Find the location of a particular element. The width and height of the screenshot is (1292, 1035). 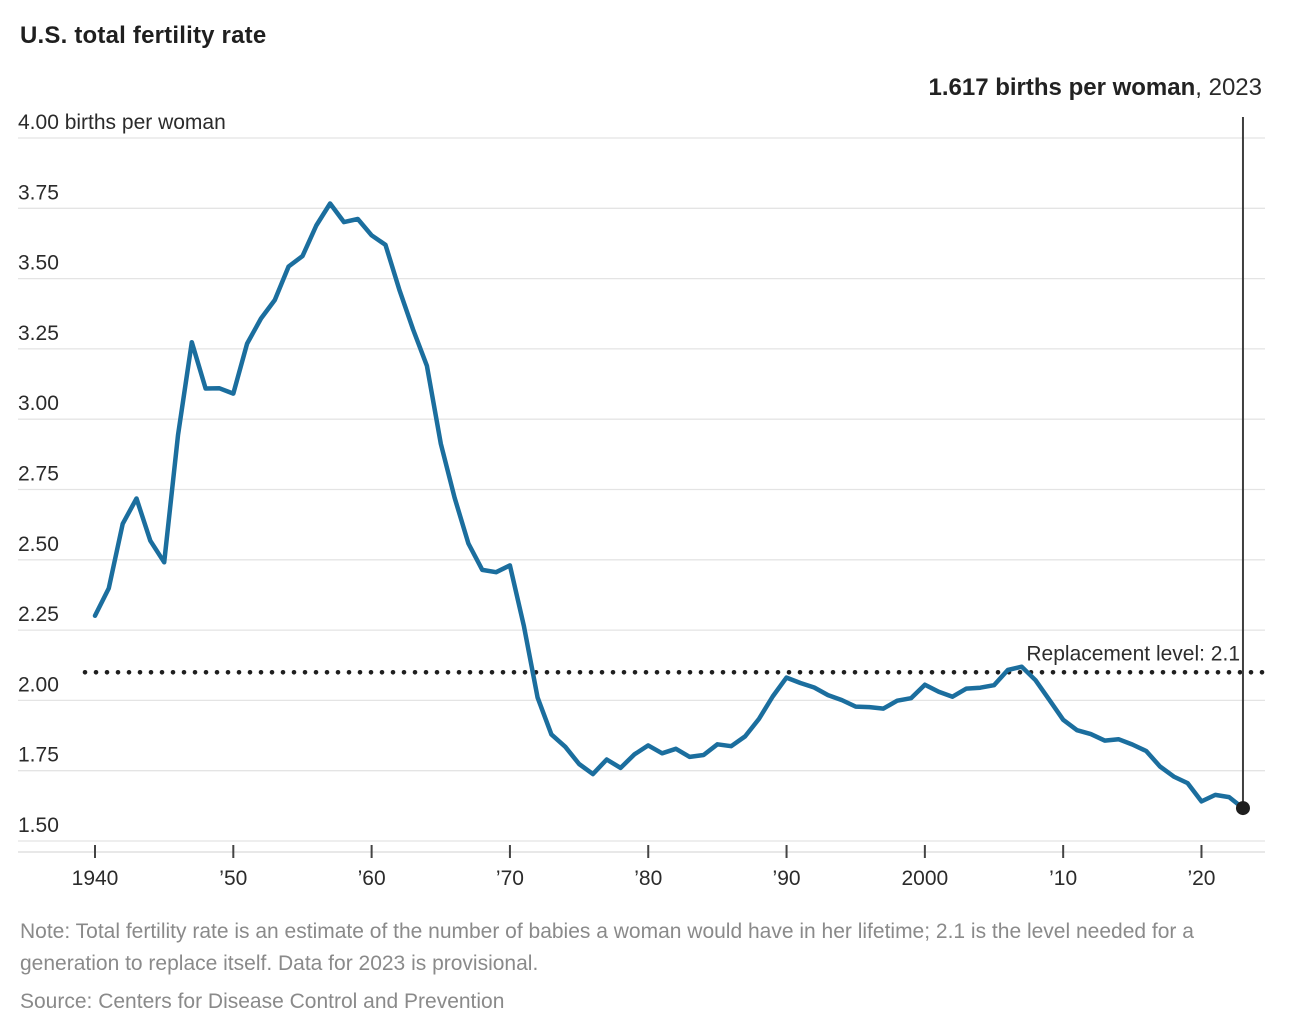

x-axis-label: ’10 is located at coordinates (1063, 878).